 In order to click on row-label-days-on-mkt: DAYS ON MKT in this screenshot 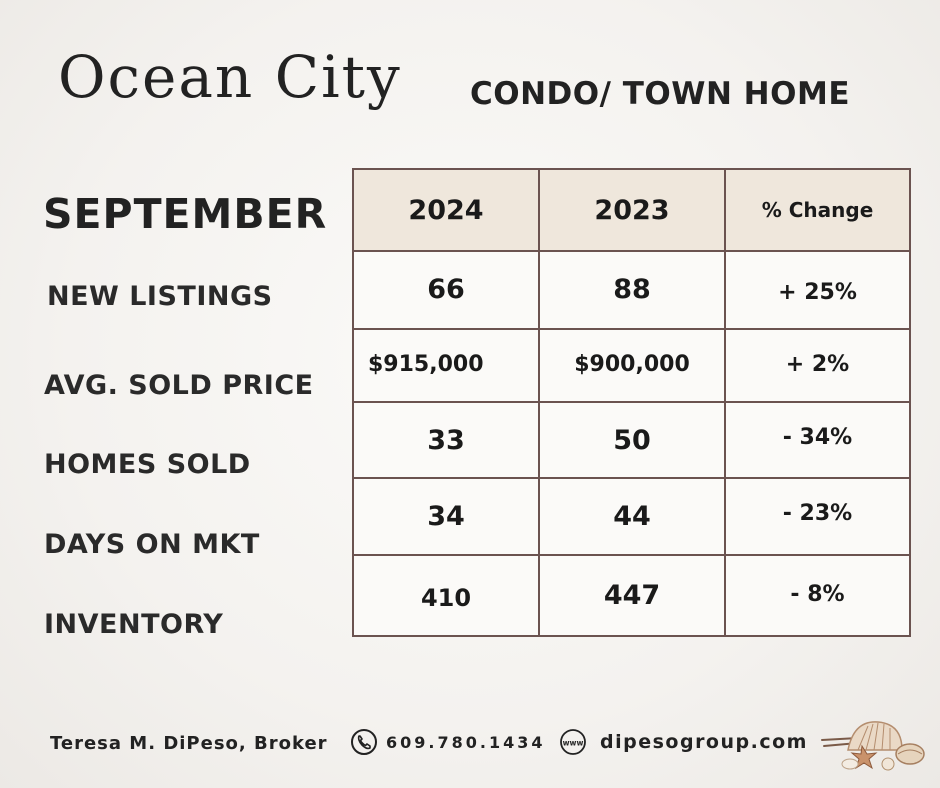, I will do `click(152, 544)`.